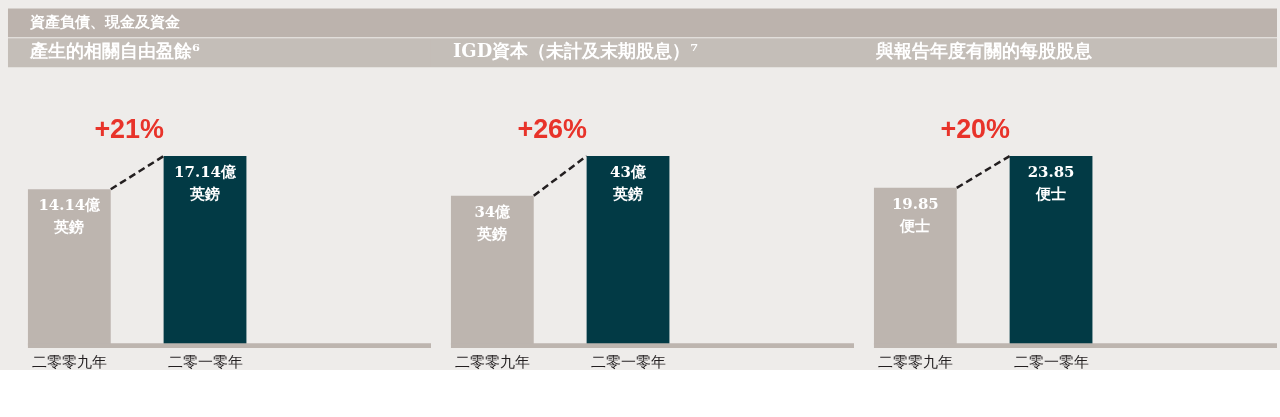 This screenshot has height=417, width=1280. Describe the element at coordinates (70, 216) in the screenshot. I see `data-label: 14.14億英鎊` at that location.